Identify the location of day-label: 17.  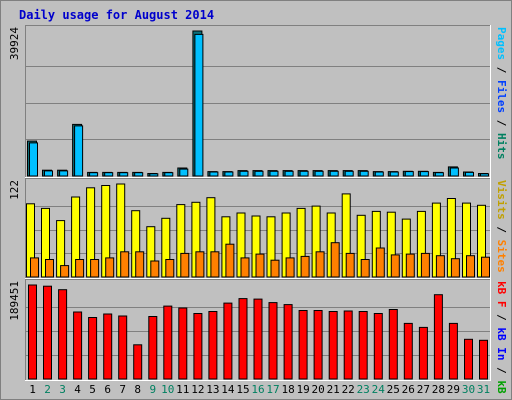
(272, 389).